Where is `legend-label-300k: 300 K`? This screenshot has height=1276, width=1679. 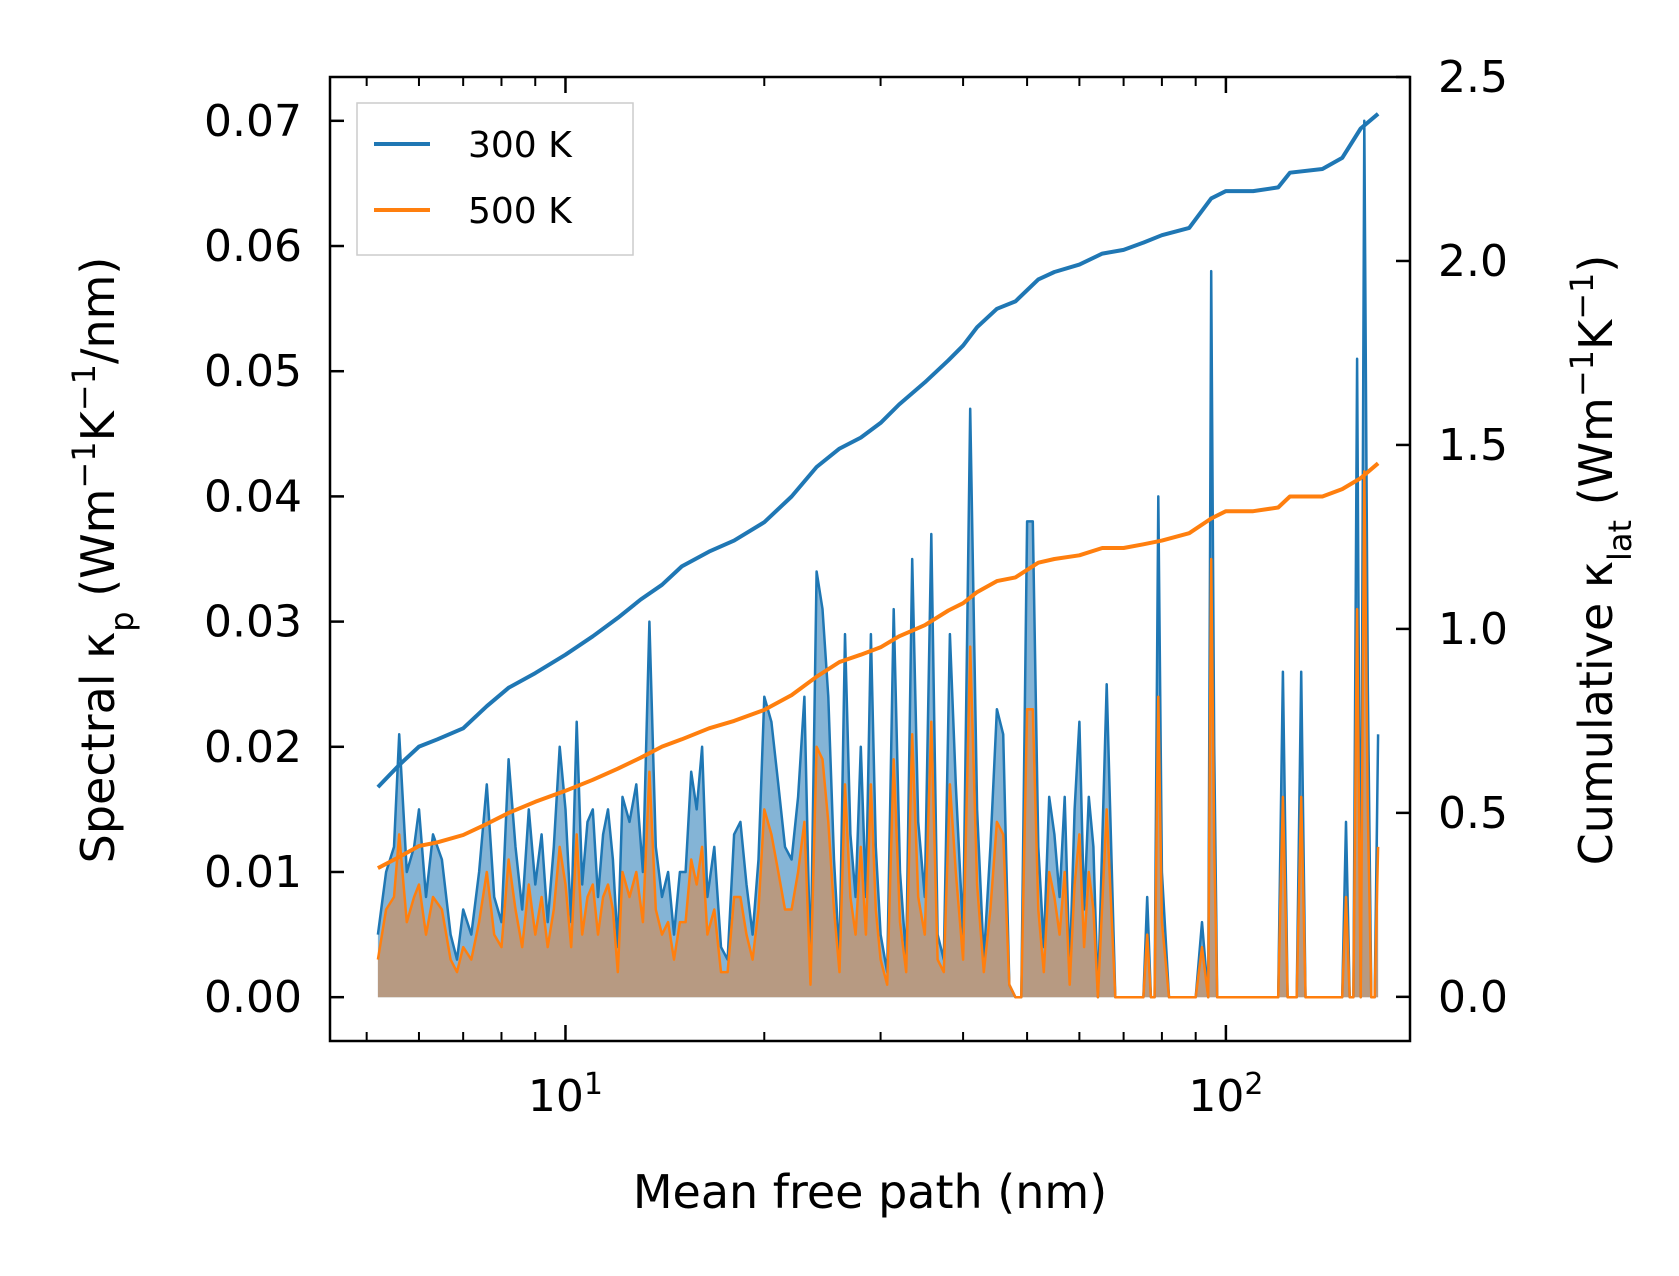 legend-label-300k: 300 K is located at coordinates (520, 145).